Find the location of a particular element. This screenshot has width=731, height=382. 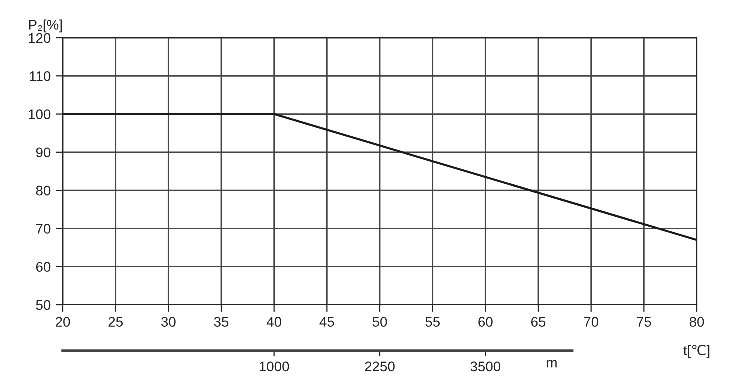

x-tick-label: 40 is located at coordinates (274, 322).